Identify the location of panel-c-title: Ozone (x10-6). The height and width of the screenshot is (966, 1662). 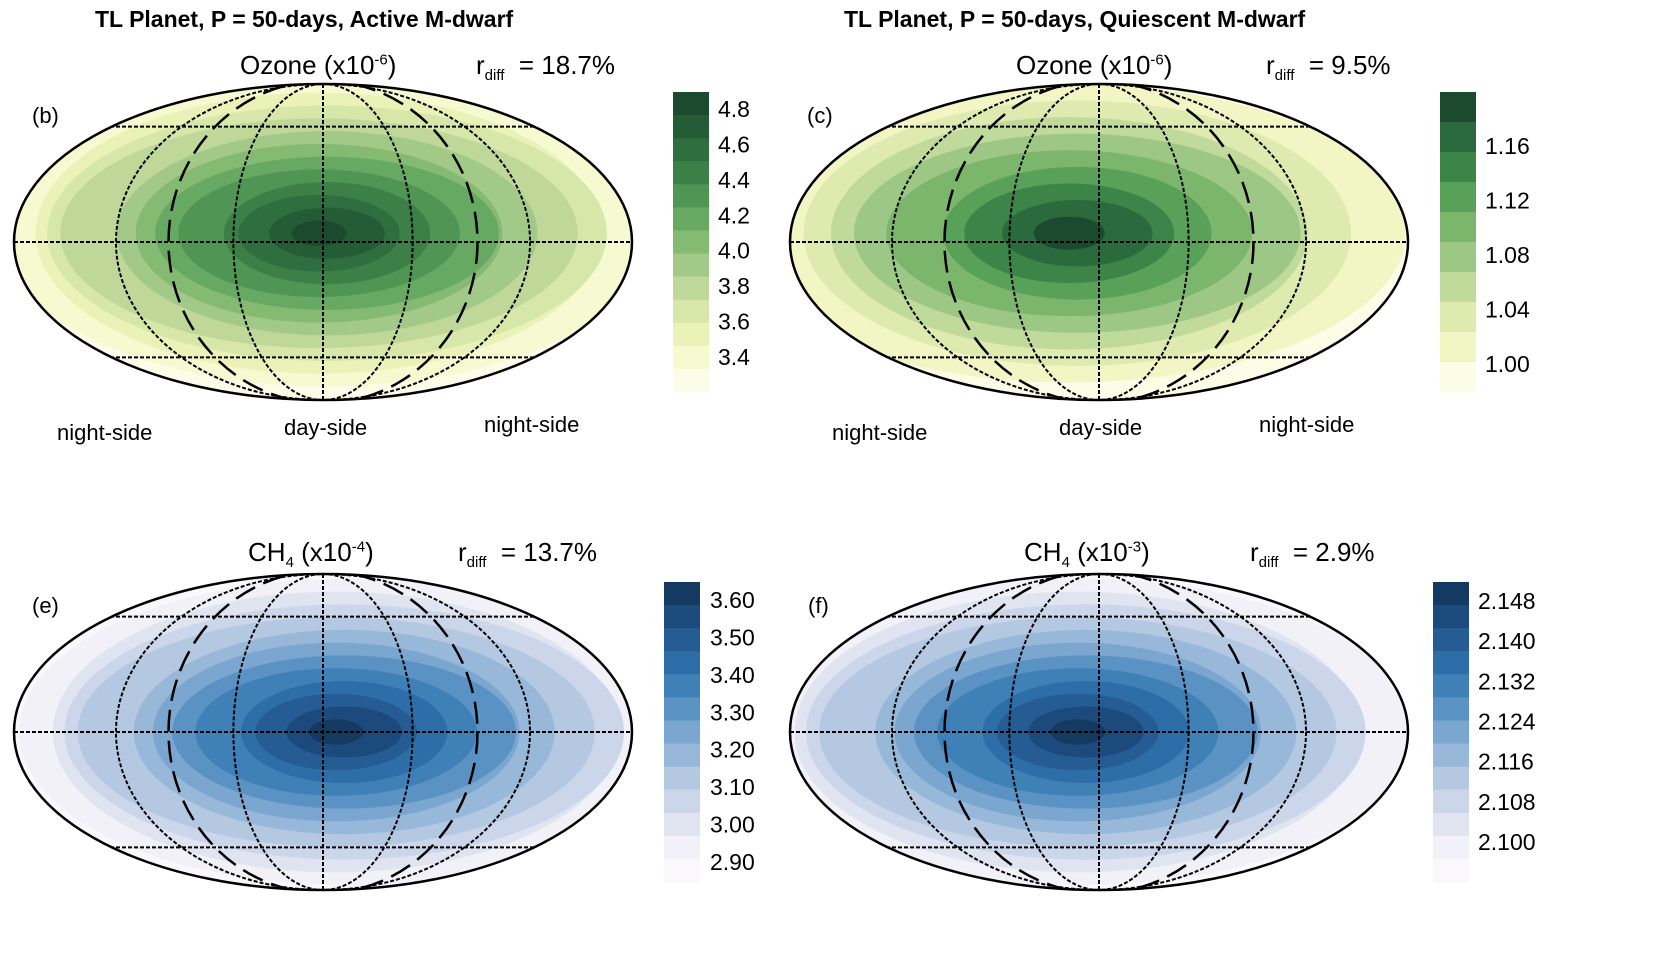
(1094, 65).